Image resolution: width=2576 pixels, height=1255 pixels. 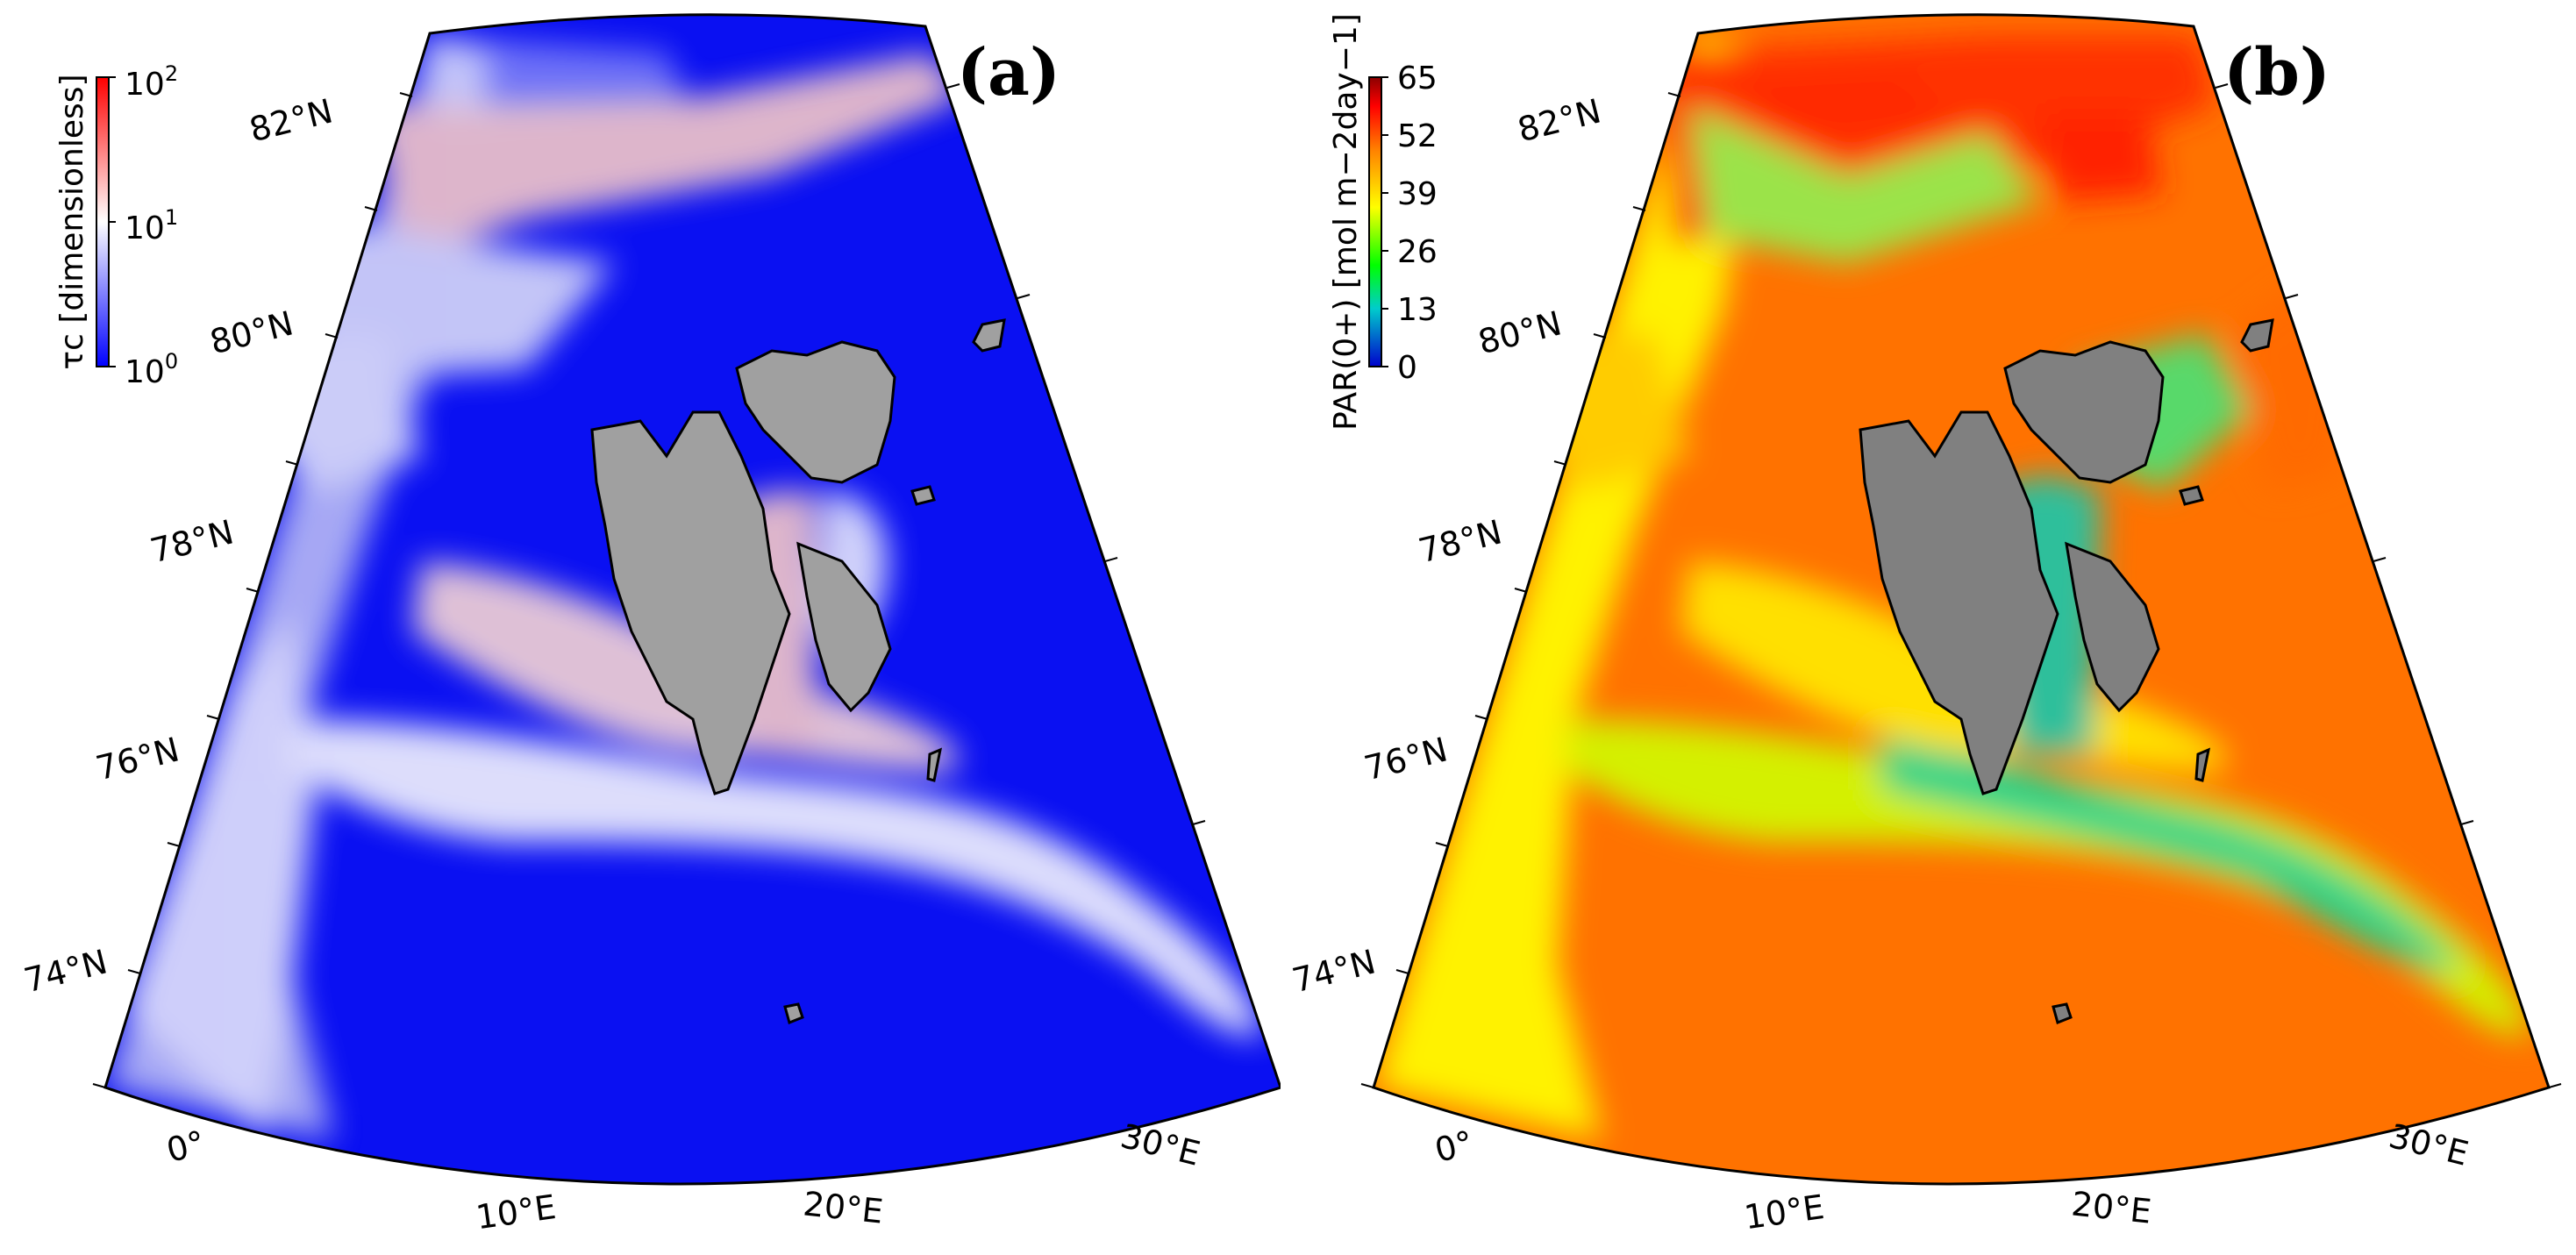 I want to click on colorbar-a-tick-2: 10⁰, so click(x=151, y=369).